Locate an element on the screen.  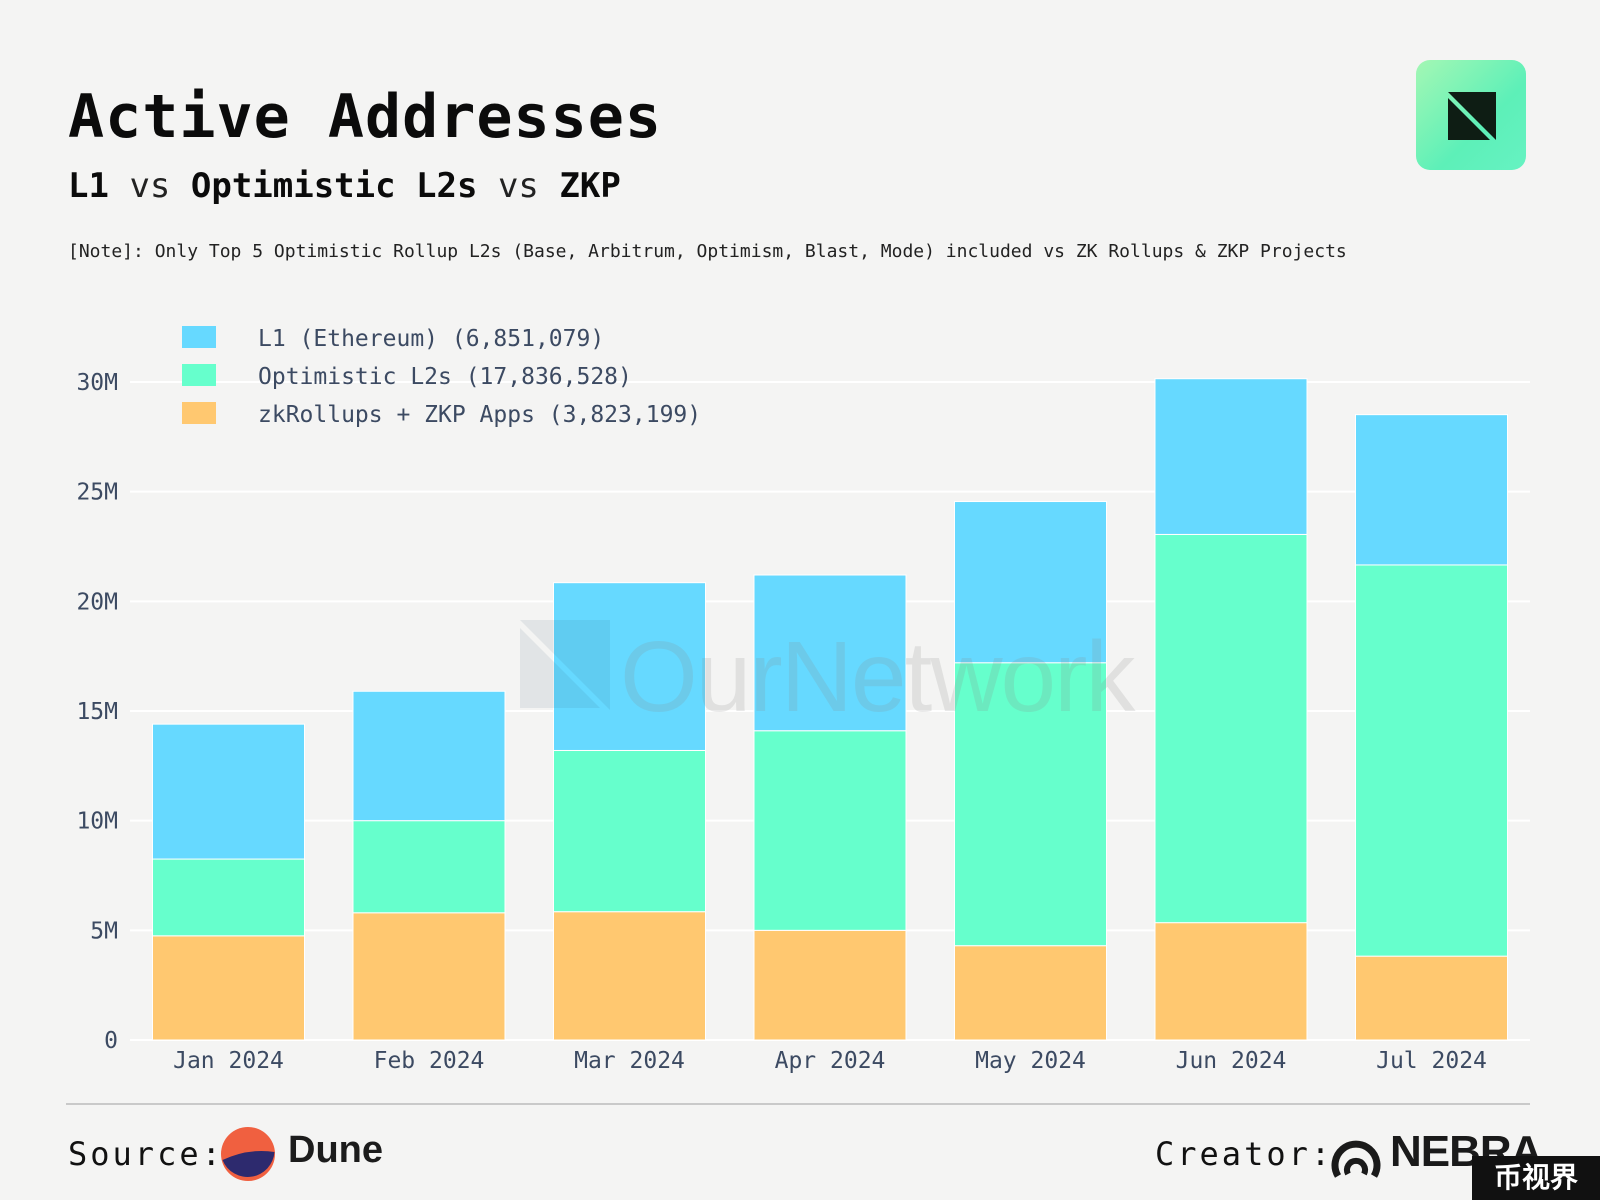
x-tick-label: Feb 2024 is located at coordinates (429, 1061).